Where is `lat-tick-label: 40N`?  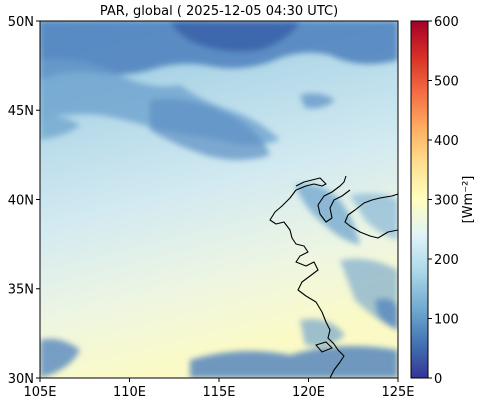
lat-tick-label: 40N is located at coordinates (21, 201).